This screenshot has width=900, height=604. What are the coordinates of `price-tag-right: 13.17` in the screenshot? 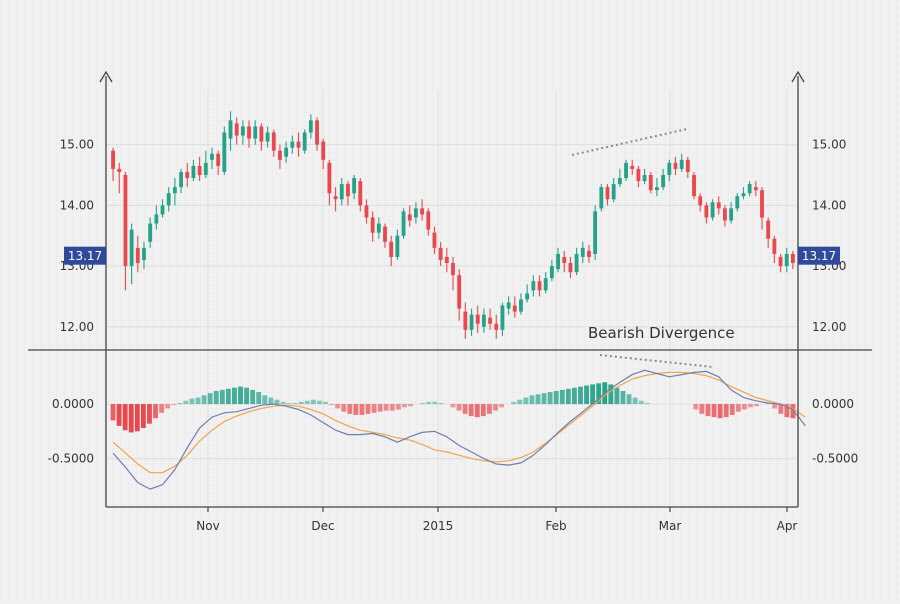 It's located at (819, 255).